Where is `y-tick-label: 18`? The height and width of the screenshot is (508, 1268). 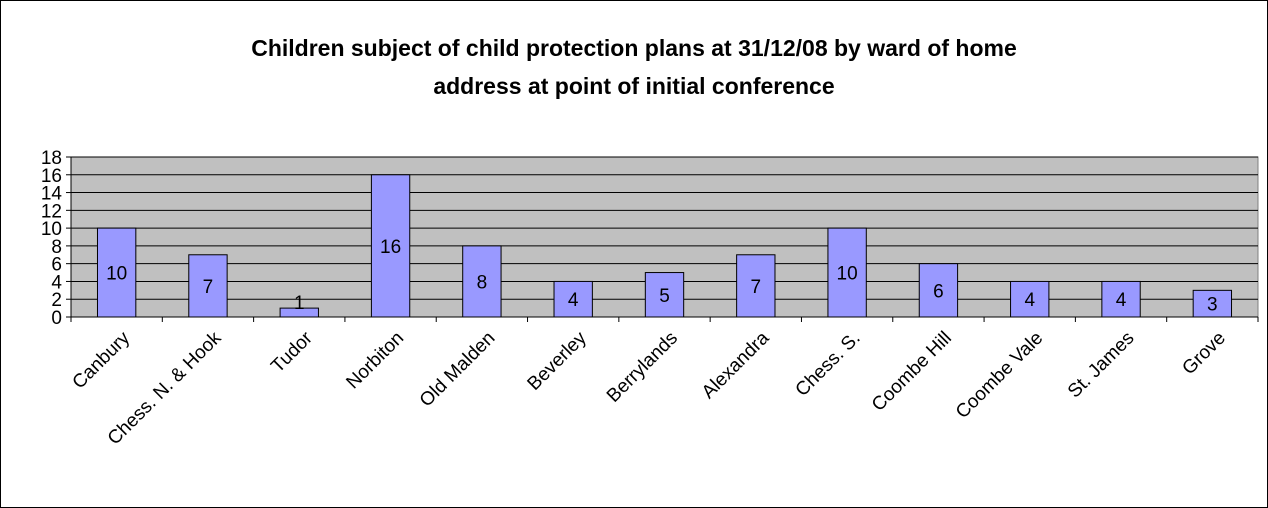
y-tick-label: 18 is located at coordinates (51, 158).